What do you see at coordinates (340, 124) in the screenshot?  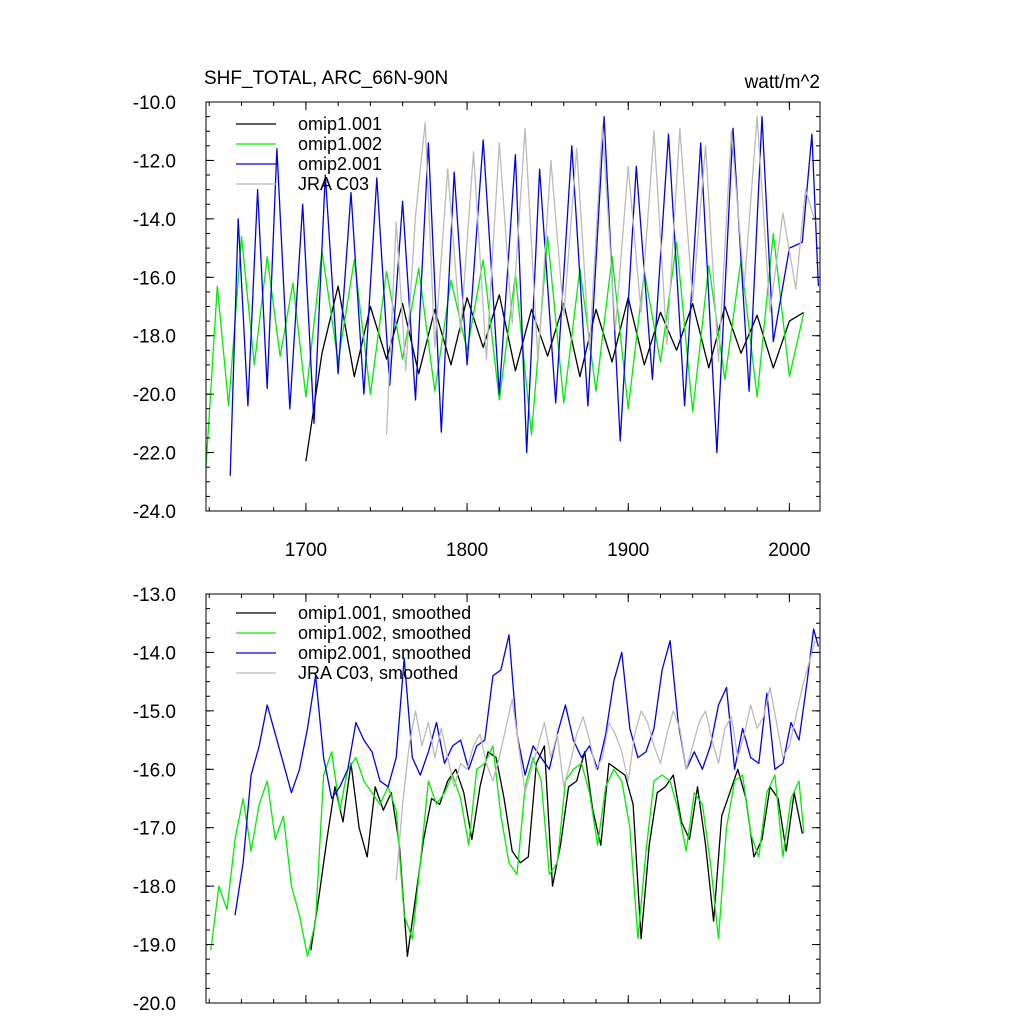 I see `legend-label: omip1.001` at bounding box center [340, 124].